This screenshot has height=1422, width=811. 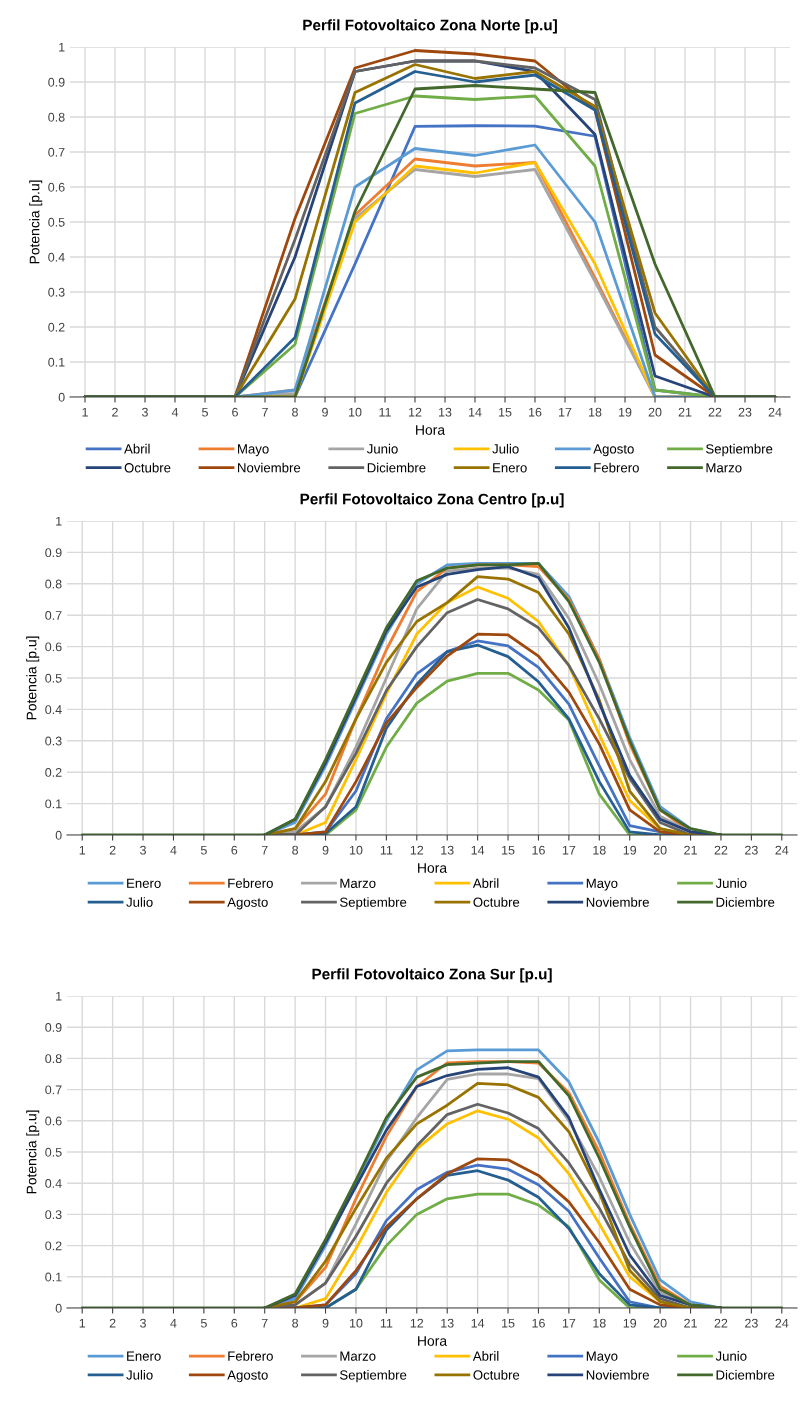 What do you see at coordinates (139, 1374) in the screenshot?
I see `legend-label: Julio` at bounding box center [139, 1374].